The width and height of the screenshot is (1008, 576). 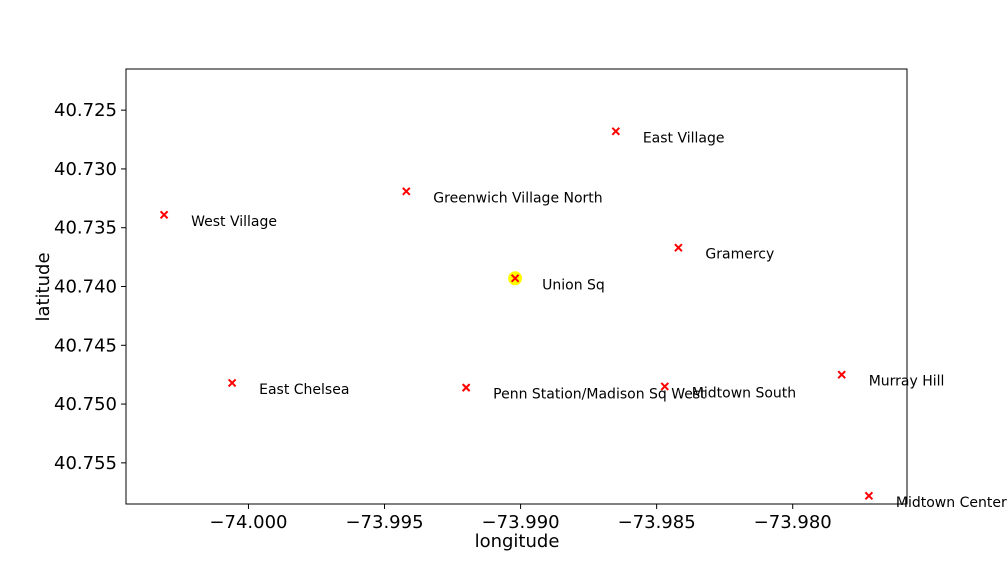 What do you see at coordinates (85, 463) in the screenshot?
I see `y-tick-label: 40.755` at bounding box center [85, 463].